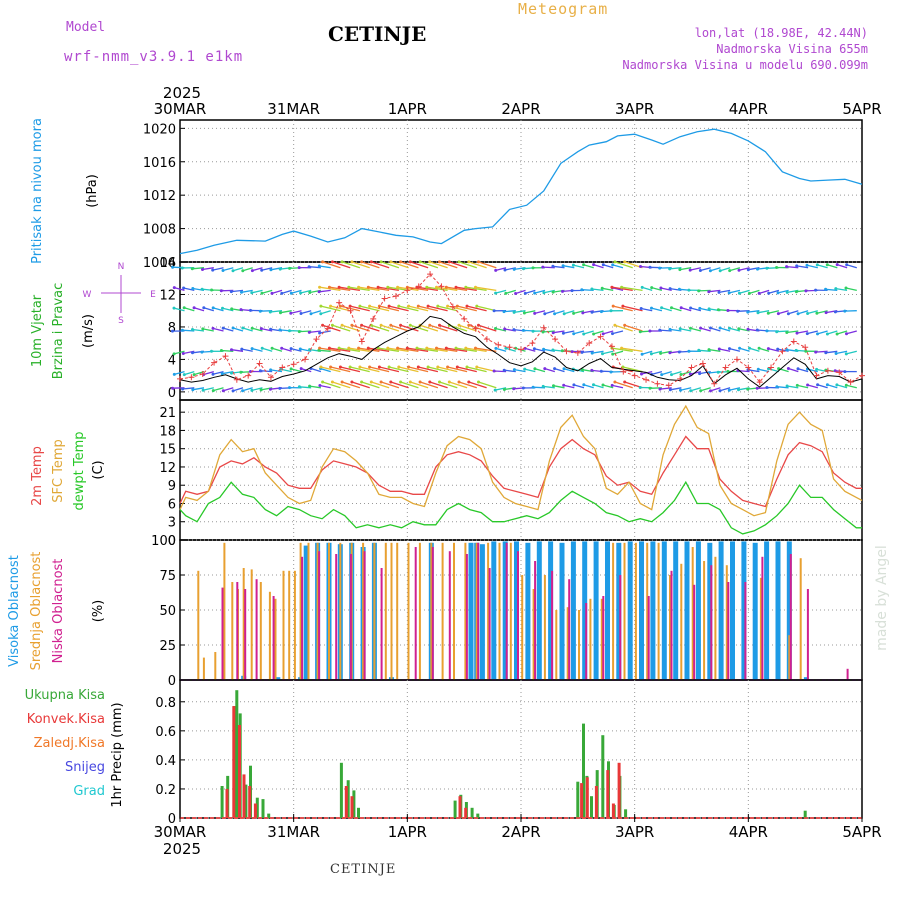 The image size is (900, 900). What do you see at coordinates (167, 431) in the screenshot?
I see `y-tick-label: 18` at bounding box center [167, 431].